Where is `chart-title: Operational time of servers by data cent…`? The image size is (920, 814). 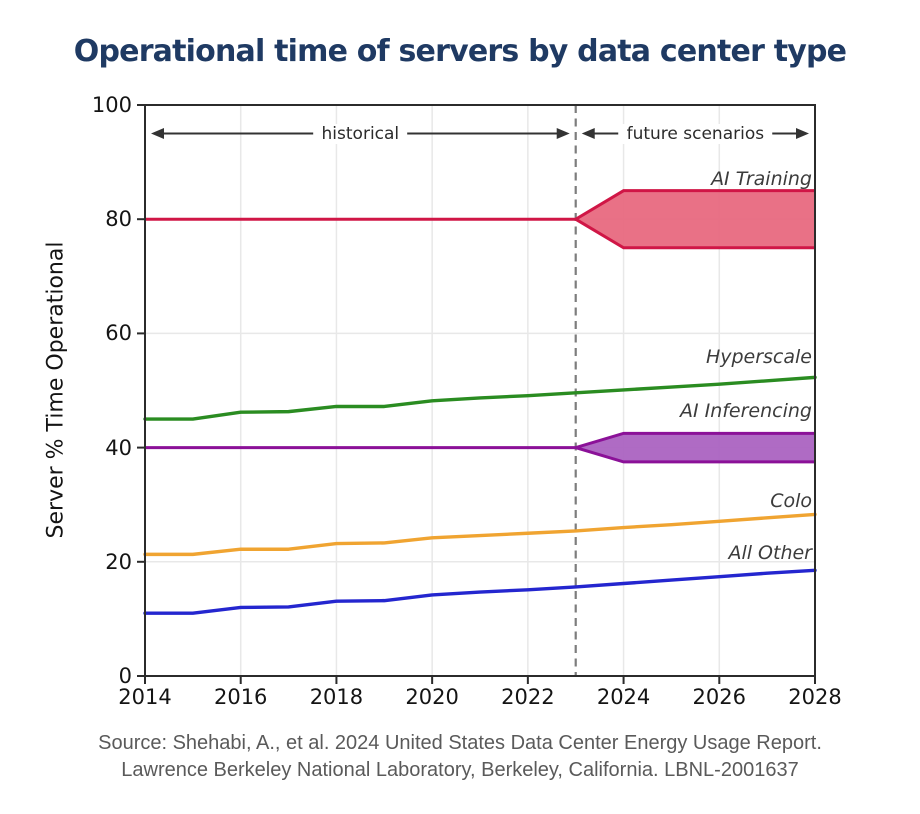 chart-title: Operational time of servers by data cent… is located at coordinates (460, 51).